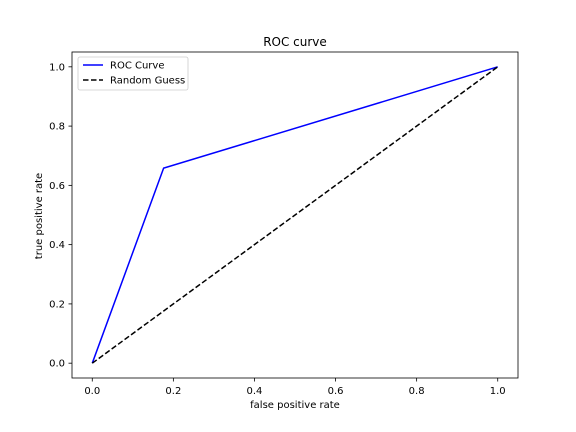 The height and width of the screenshot is (432, 576). I want to click on y-tick-label-0: 0.0, so click(57, 364).